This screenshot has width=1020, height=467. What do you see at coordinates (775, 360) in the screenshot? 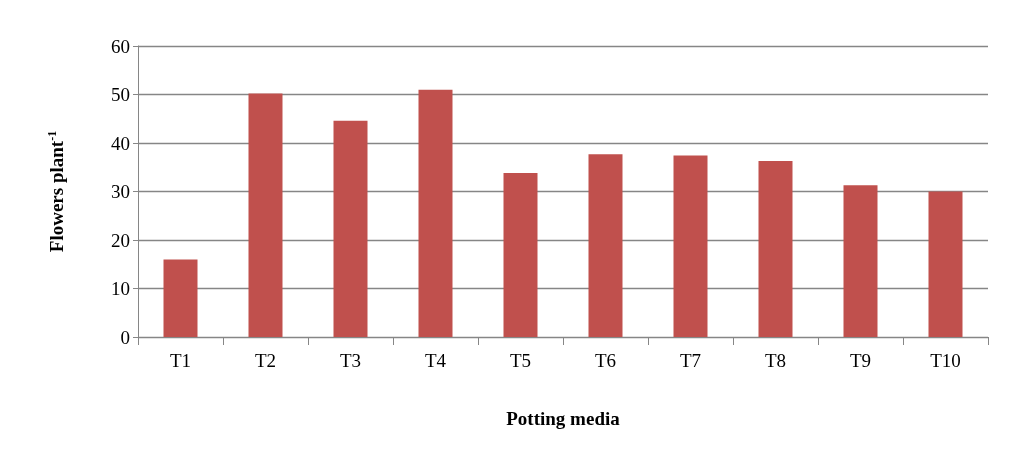
I see `x-tick-label: T8` at bounding box center [775, 360].